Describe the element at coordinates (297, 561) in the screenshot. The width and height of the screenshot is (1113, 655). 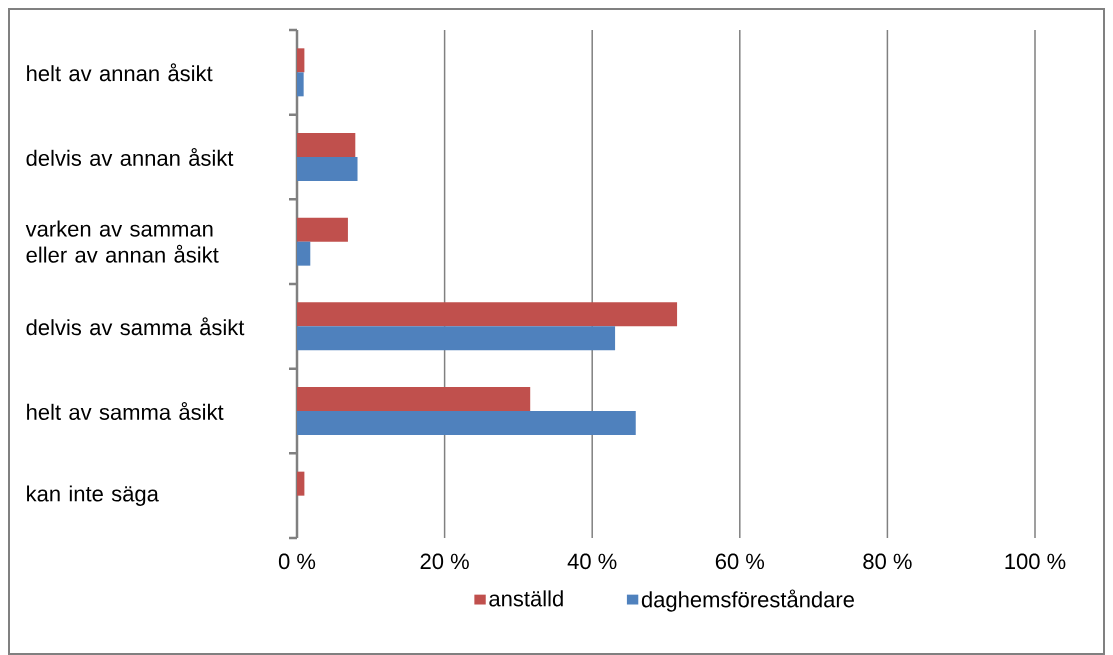
I see `x-tick-label: 0 %` at that location.